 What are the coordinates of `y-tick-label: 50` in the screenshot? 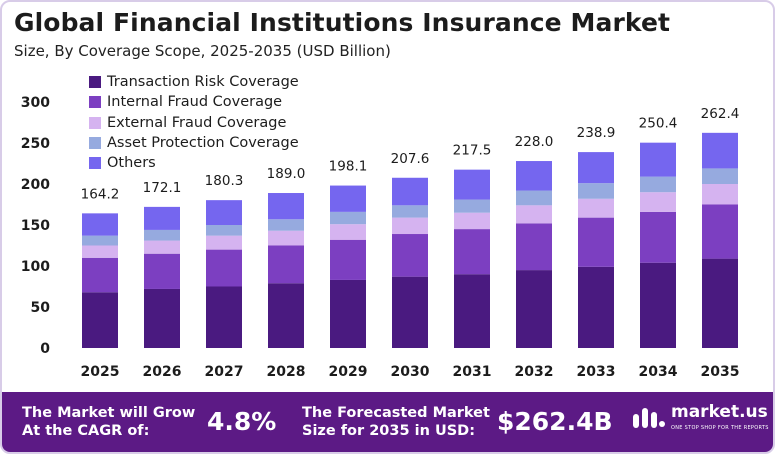 It's located at (41, 308).